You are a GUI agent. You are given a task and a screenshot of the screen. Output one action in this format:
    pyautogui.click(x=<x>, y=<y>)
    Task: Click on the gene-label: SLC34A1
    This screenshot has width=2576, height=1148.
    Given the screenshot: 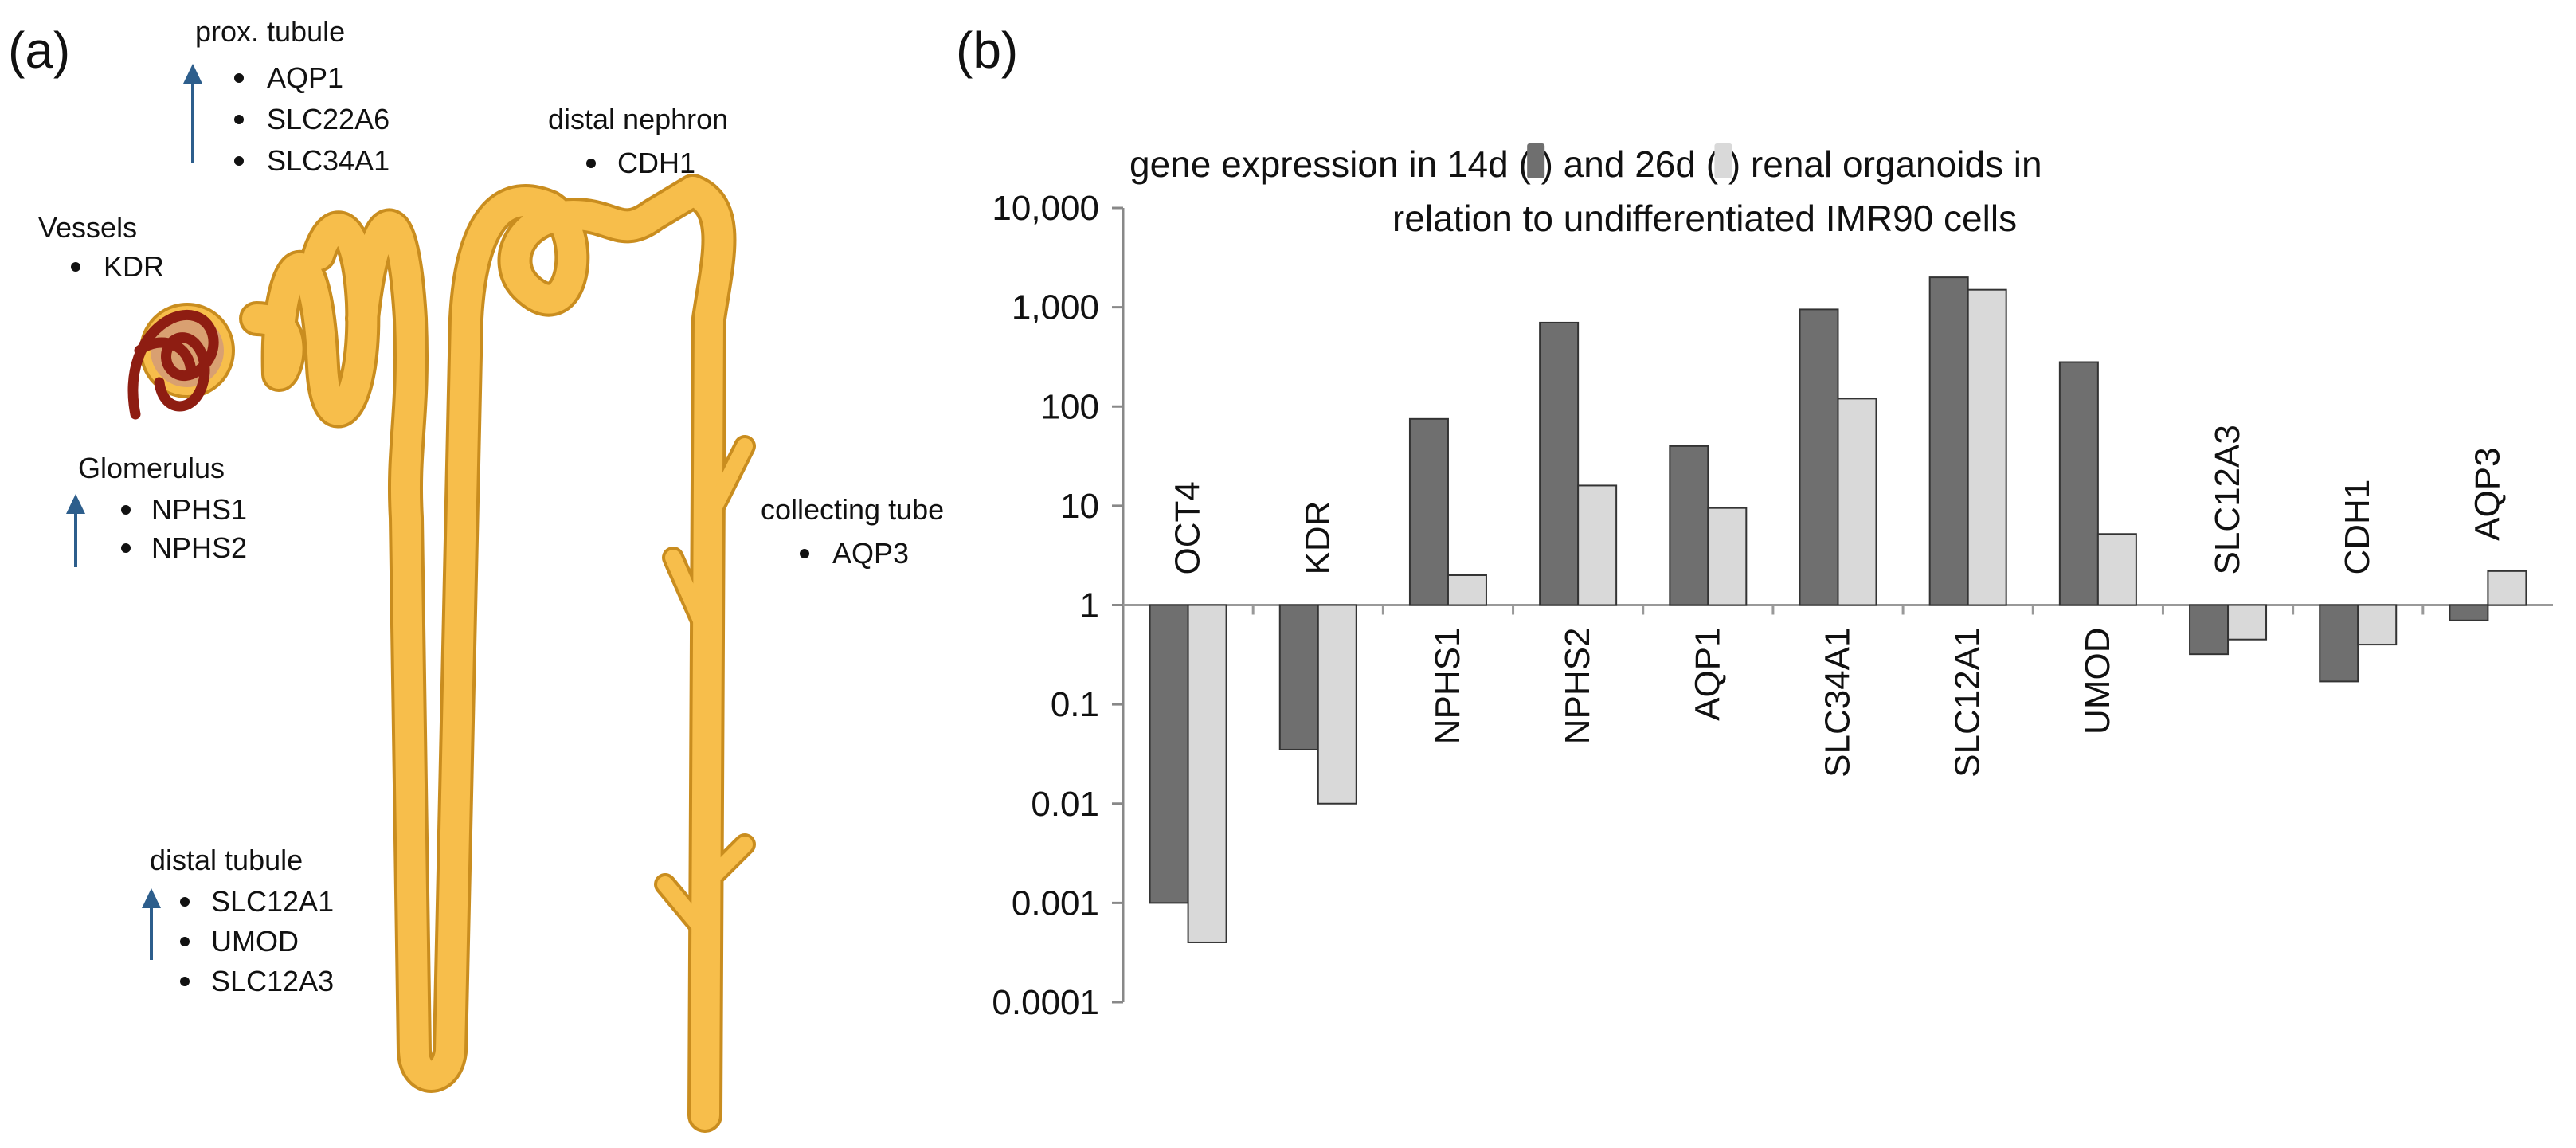 What is the action you would take?
    pyautogui.click(x=328, y=161)
    